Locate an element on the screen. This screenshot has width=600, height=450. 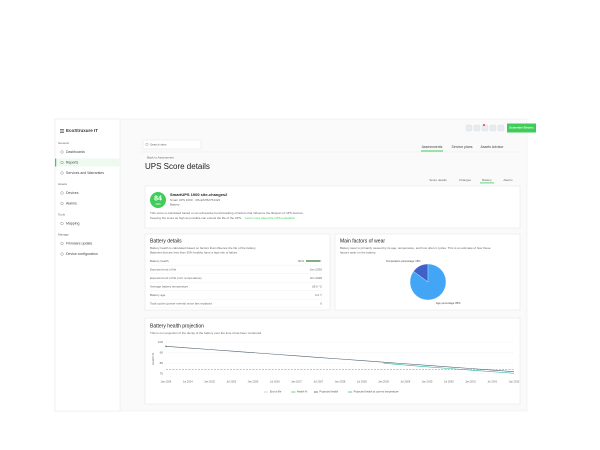
row-label: Expected end of life (incl. temperature) is located at coordinates (176, 278).